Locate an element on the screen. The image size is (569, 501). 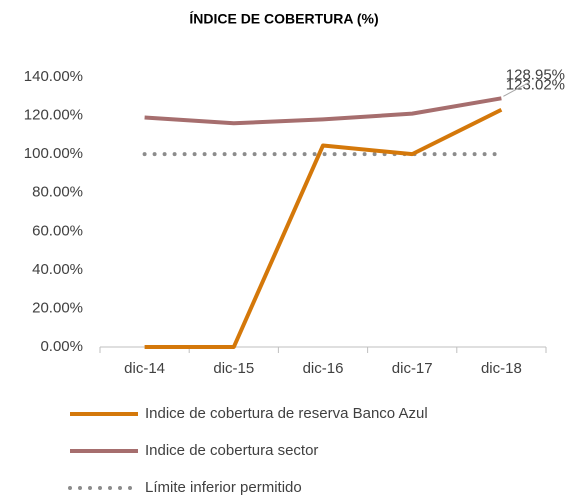
x-tick-label: dic-17 is located at coordinates (412, 368).